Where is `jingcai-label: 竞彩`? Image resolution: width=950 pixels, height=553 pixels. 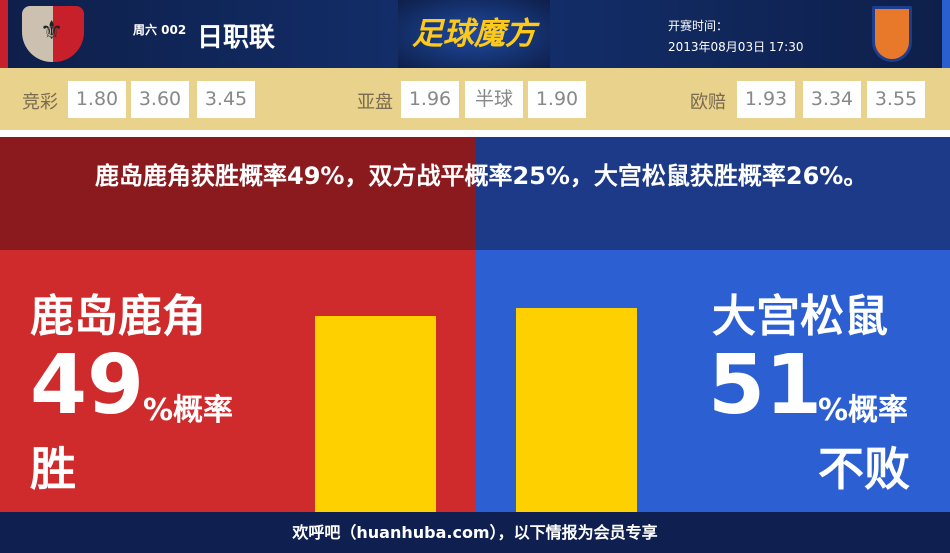
jingcai-label: 竞彩 is located at coordinates (40, 102).